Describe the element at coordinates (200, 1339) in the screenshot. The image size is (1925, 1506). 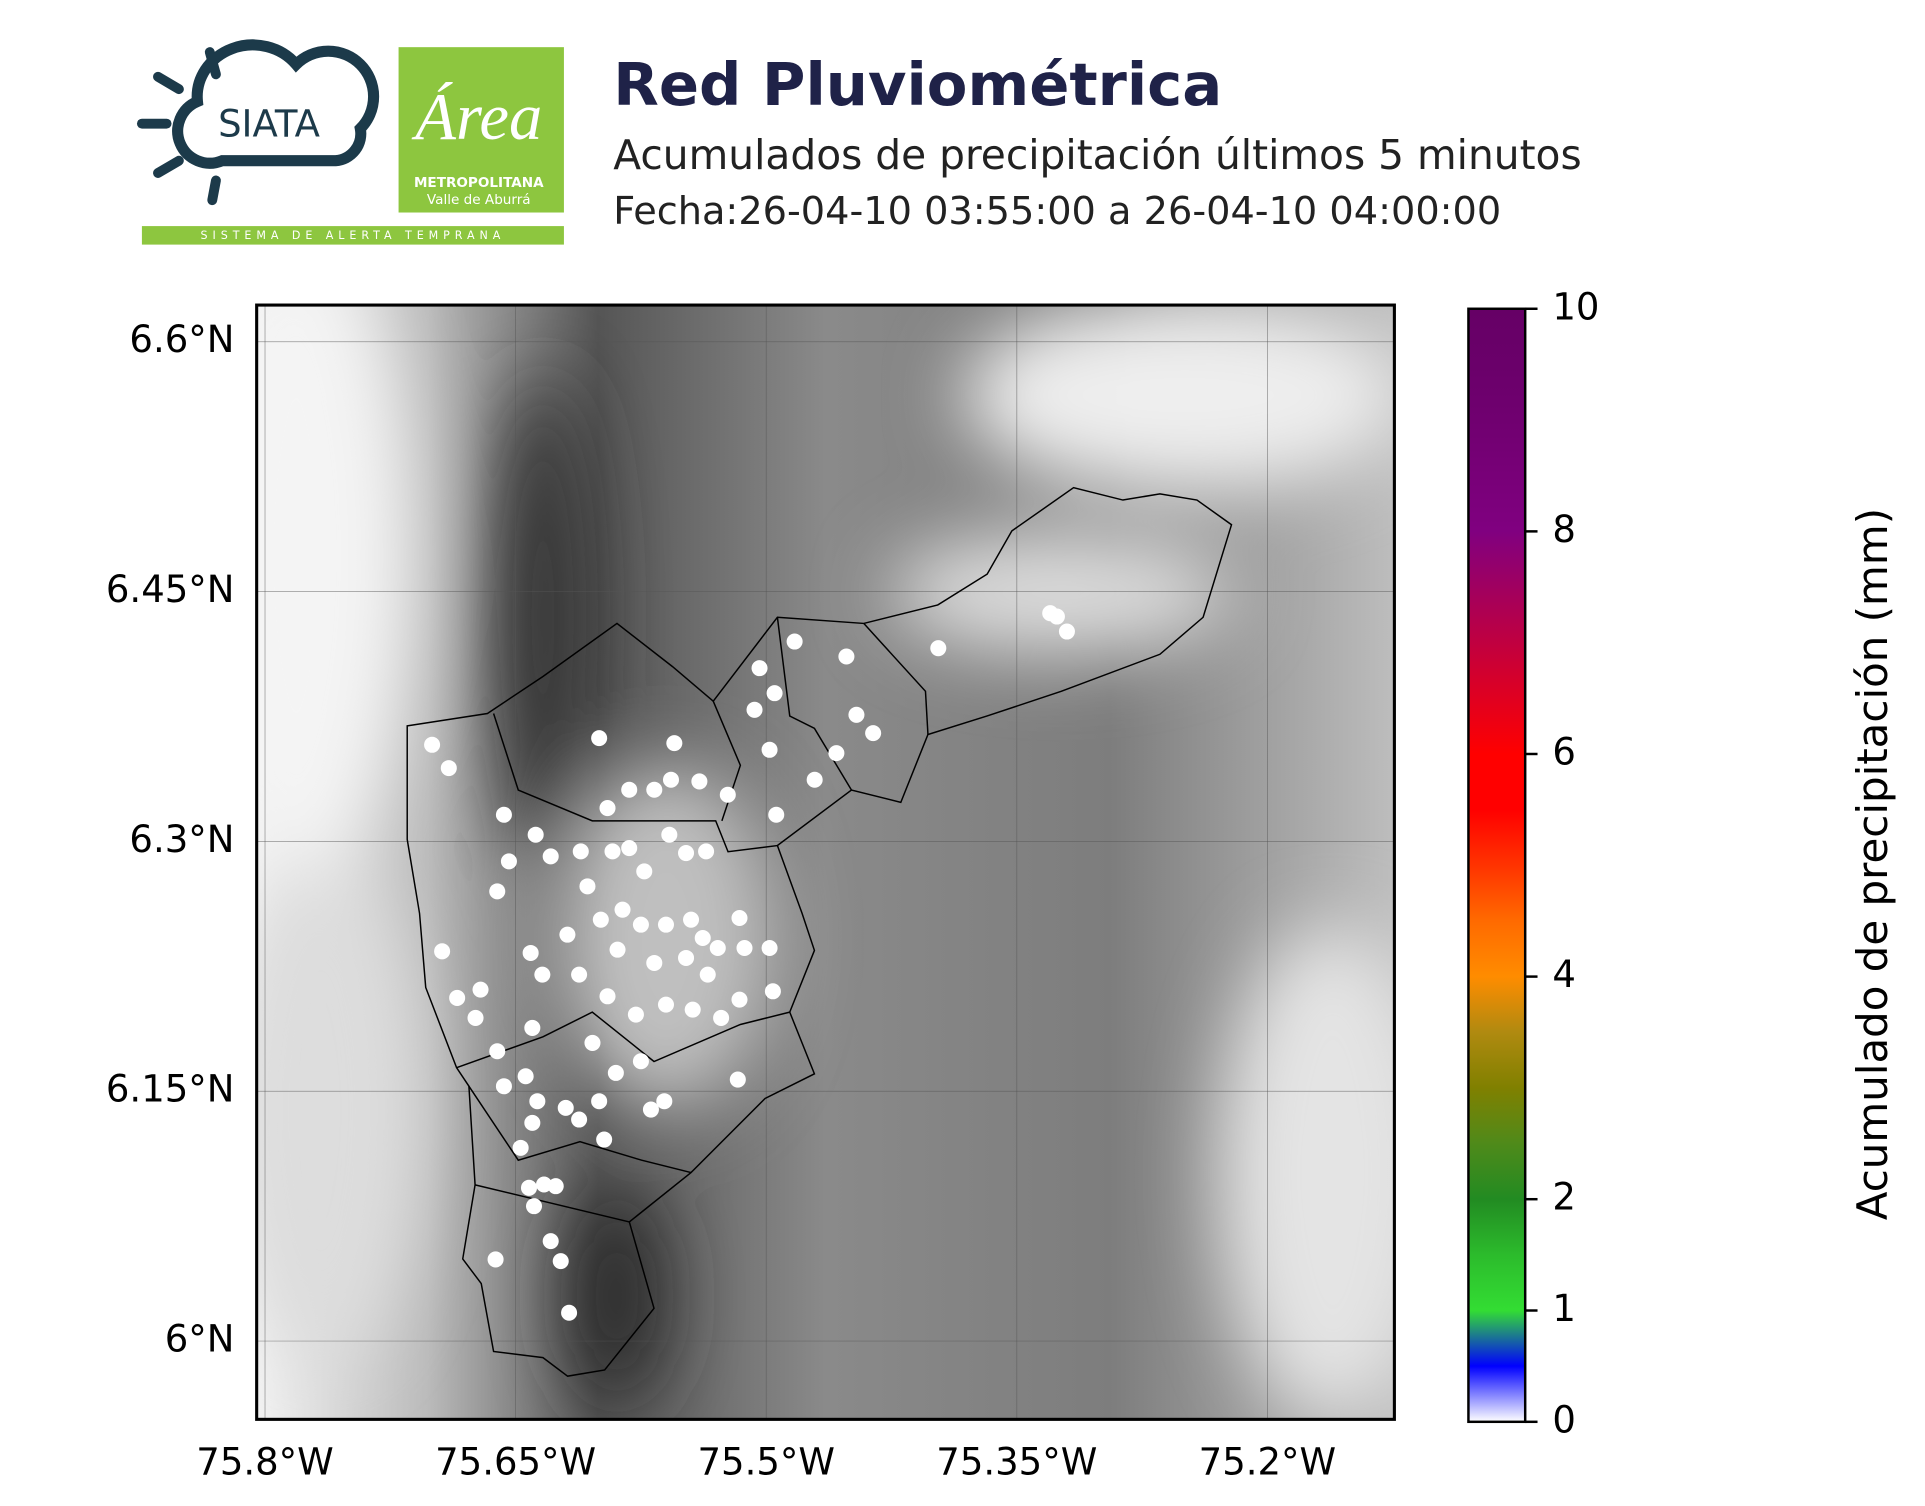
I see `y-tick-label: 6°N` at that location.